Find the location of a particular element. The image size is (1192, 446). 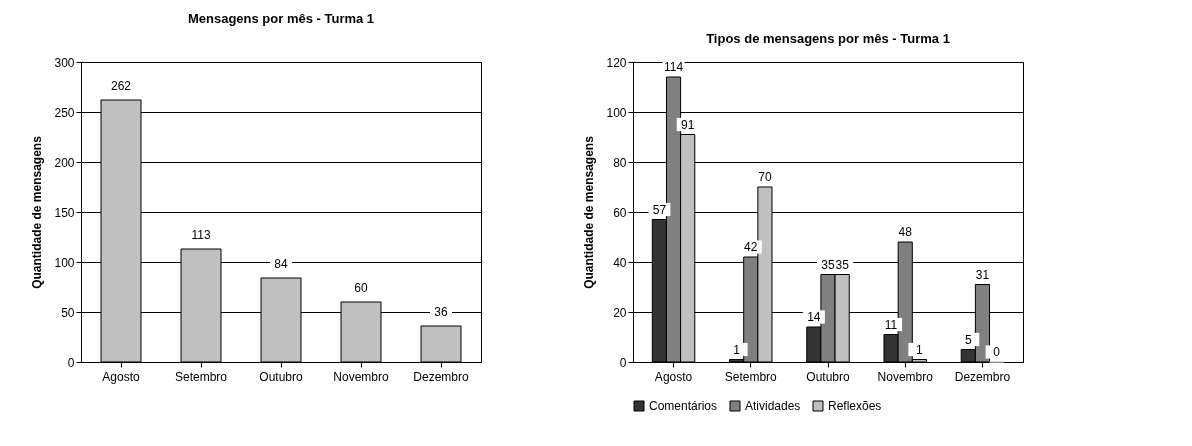

y-tick-label: 40 is located at coordinates (620, 262).